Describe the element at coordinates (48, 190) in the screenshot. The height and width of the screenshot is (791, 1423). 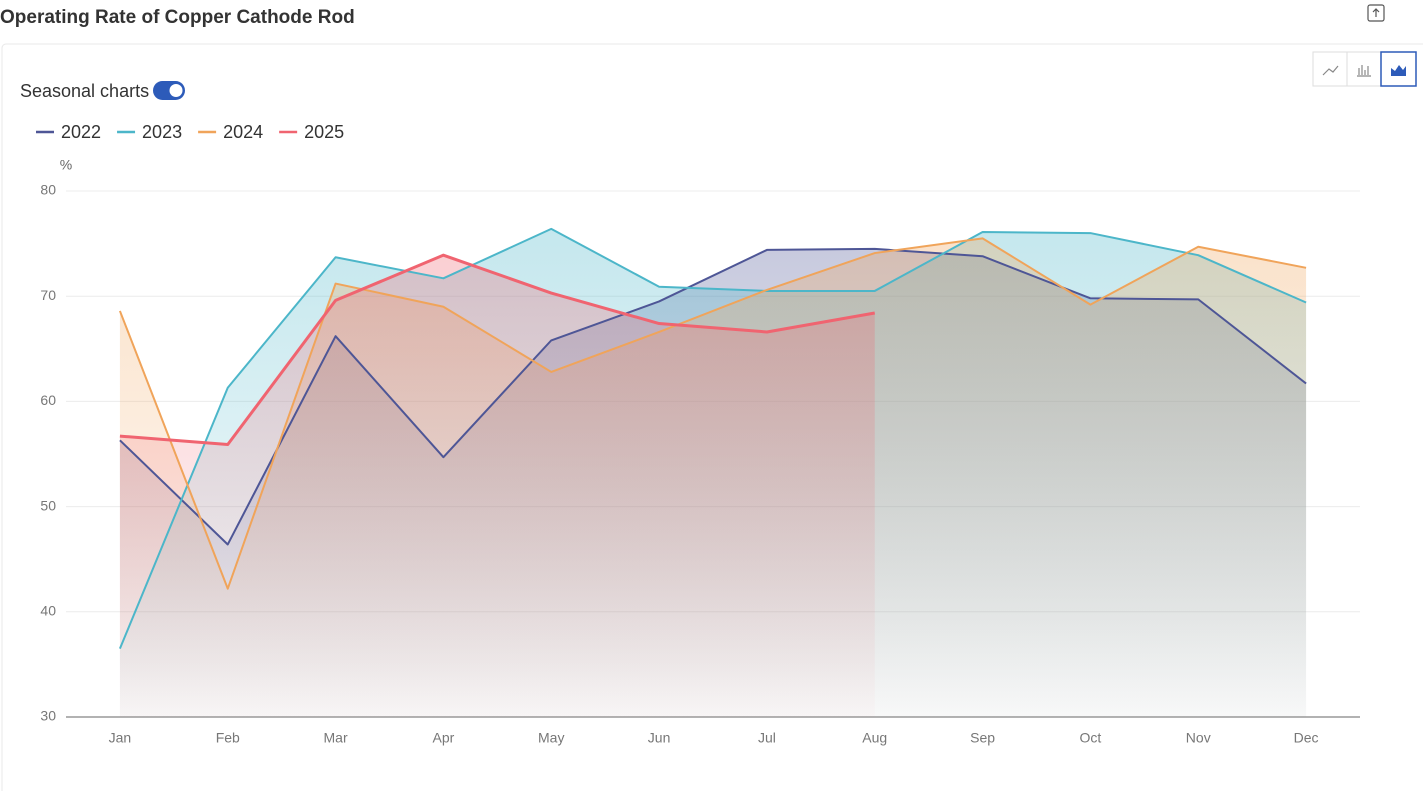
I see `y-tick-label: 80` at that location.